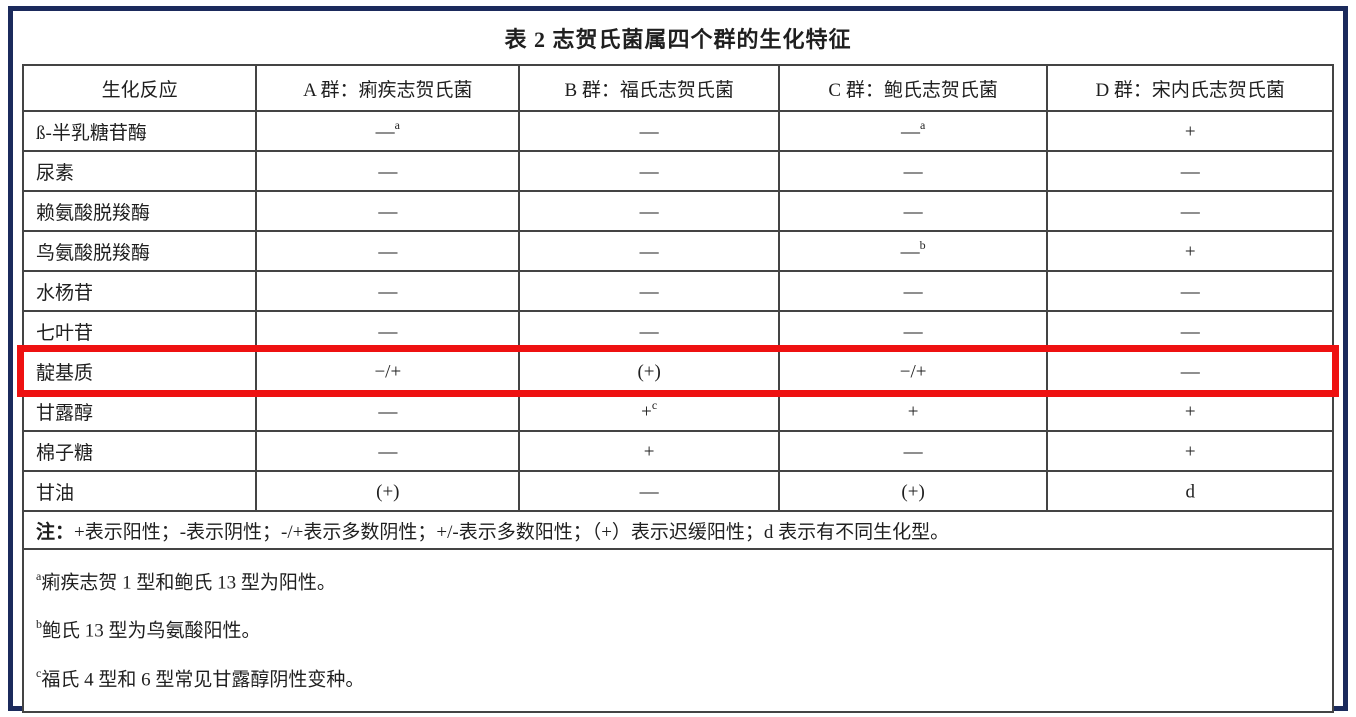 The width and height of the screenshot is (1356, 717). I want to click on table-row-highlighted: 靛基质 −/+ (+) −/+ —, so click(678, 371).